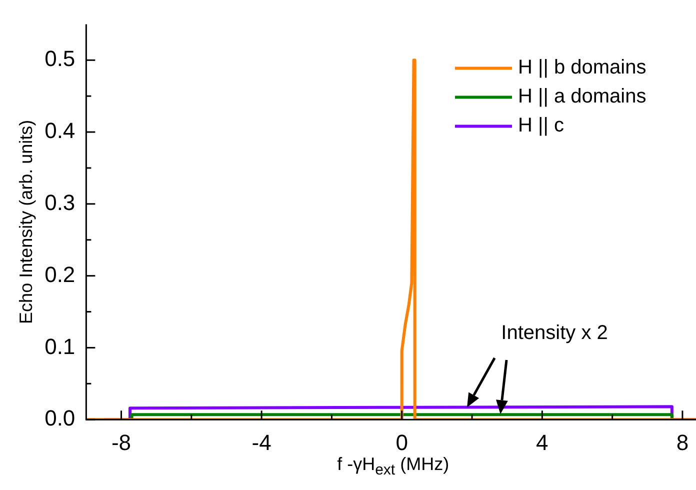 This screenshot has height=490, width=696. What do you see at coordinates (682, 442) in the screenshot?
I see `x-tick-label: 8` at bounding box center [682, 442].